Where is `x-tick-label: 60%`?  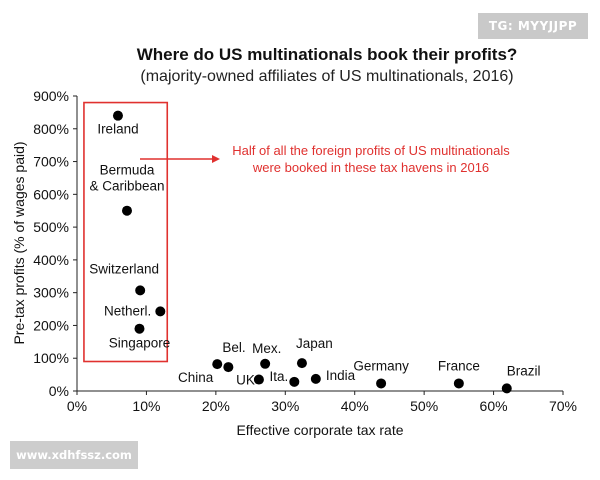 x-tick-label: 60% is located at coordinates (494, 406).